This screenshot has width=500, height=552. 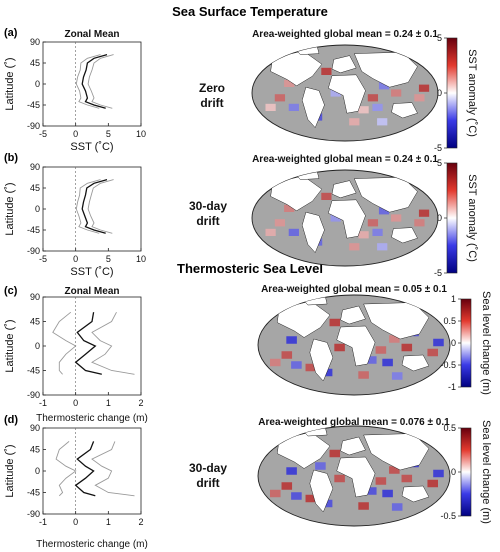 I want to click on map-caption: Area-weighted global mean = 0.24 ± 0.1, so click(x=345, y=159).